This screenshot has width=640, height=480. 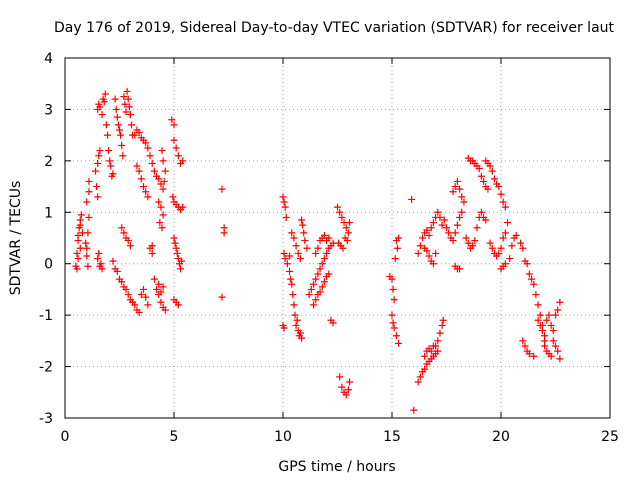 What do you see at coordinates (174, 437) in the screenshot?
I see `x-tick-label: 5` at bounding box center [174, 437].